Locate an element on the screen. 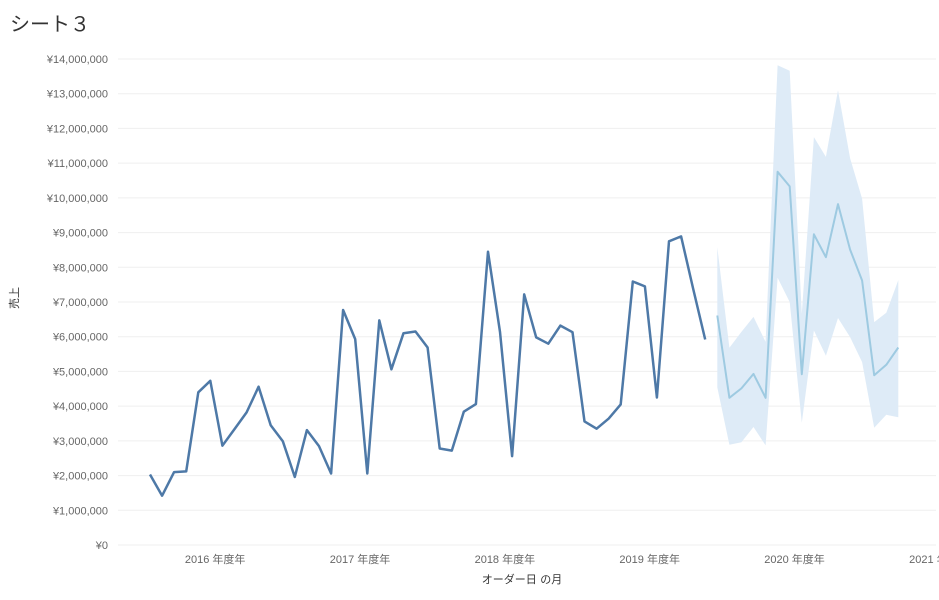 Image resolution: width=939 pixels, height=600 pixels. forecast-sales-line is located at coordinates (808, 284).